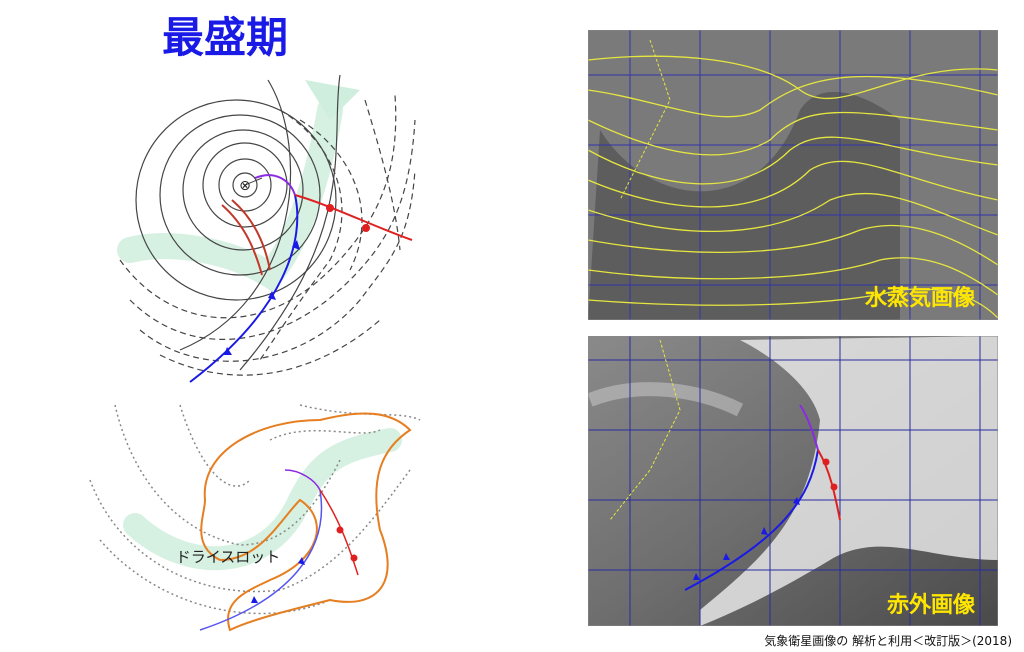 The width and height of the screenshot is (1024, 652). What do you see at coordinates (919, 298) in the screenshot?
I see `image-label: 水蒸気画像` at bounding box center [919, 298].